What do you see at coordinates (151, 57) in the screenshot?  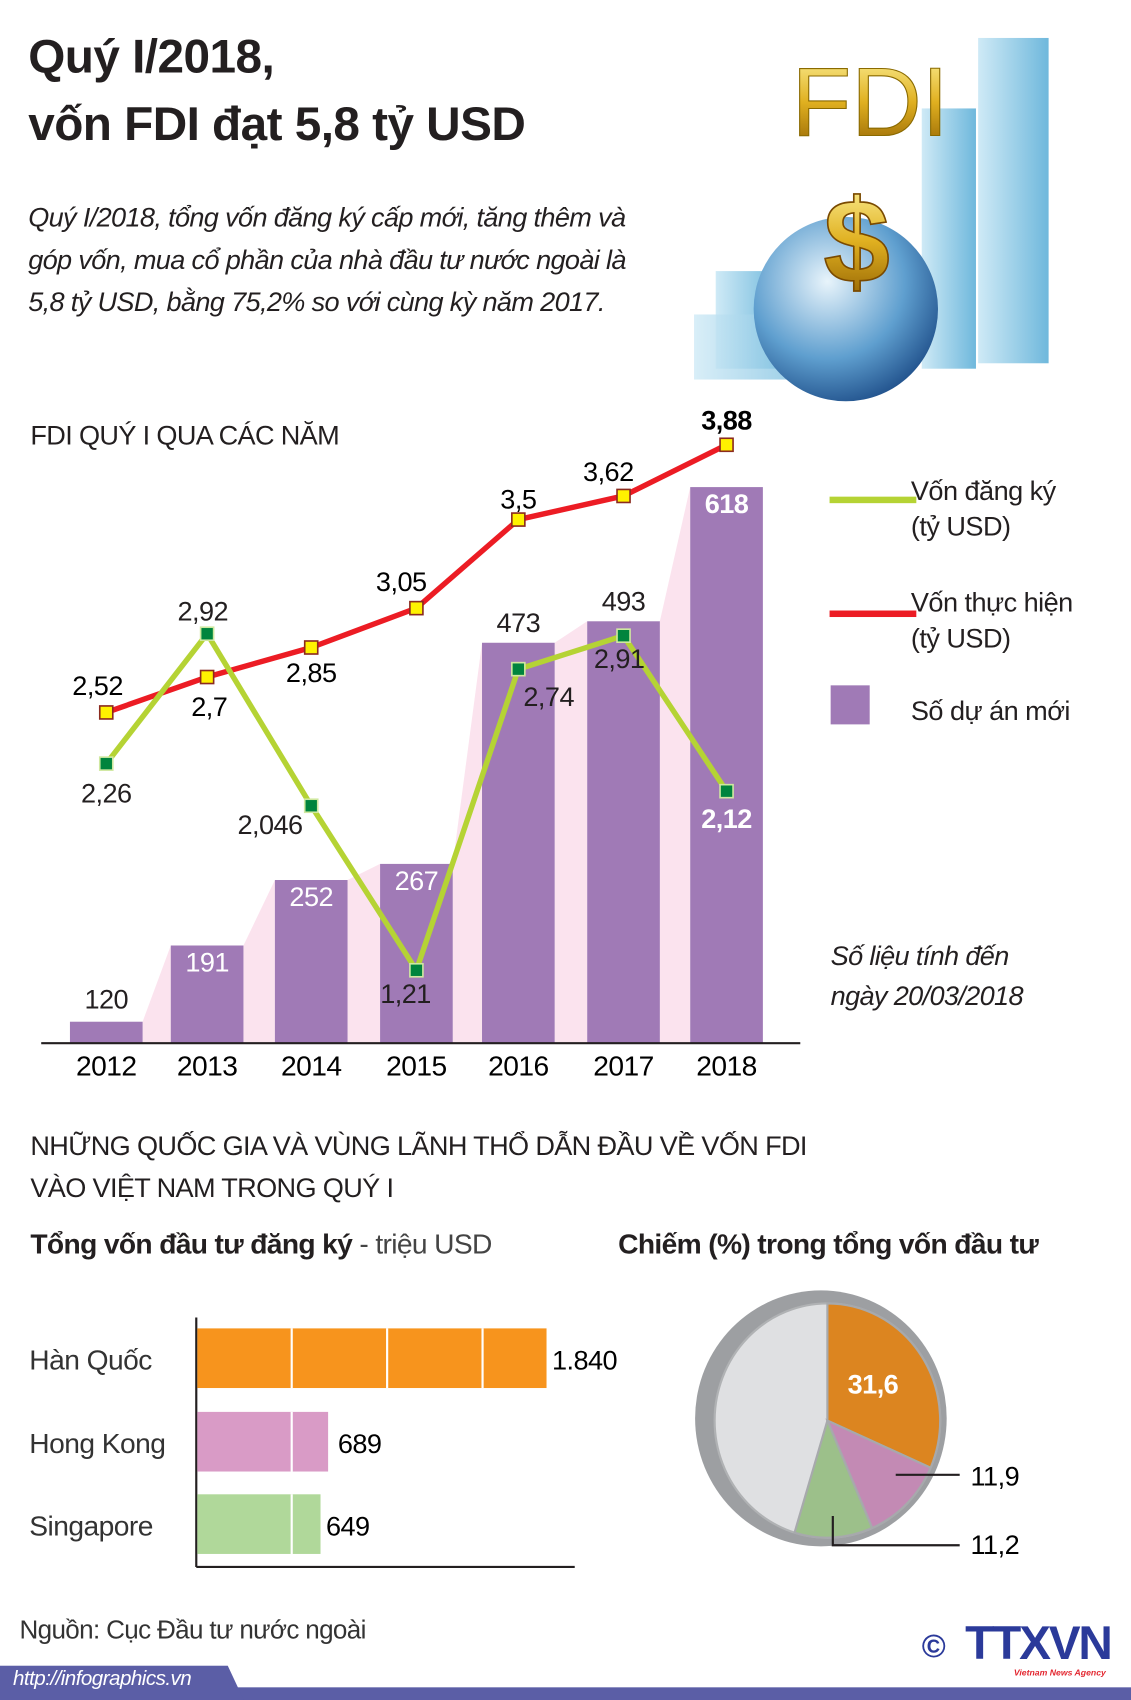 I see `title-line-1: Quý I/2018,` at bounding box center [151, 57].